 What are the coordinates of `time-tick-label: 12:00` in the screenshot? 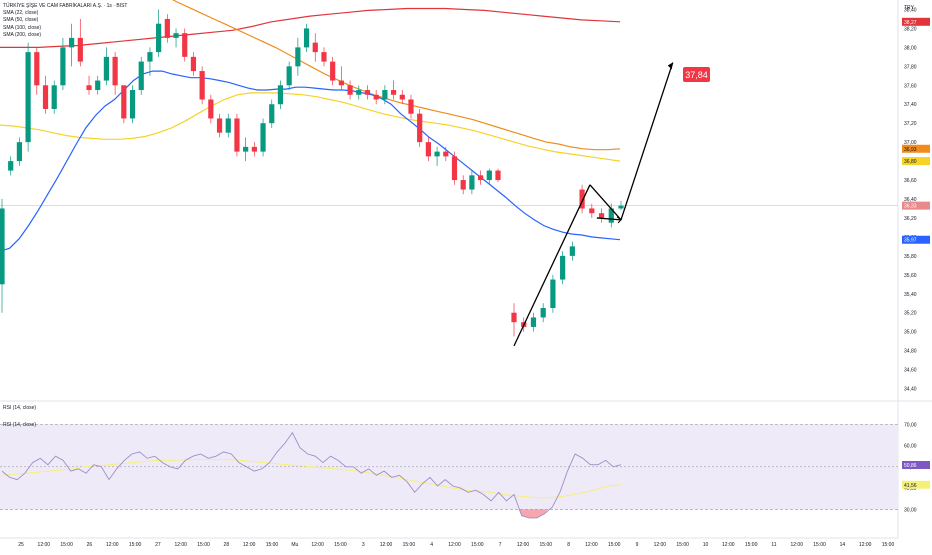 It's located at (317, 545).